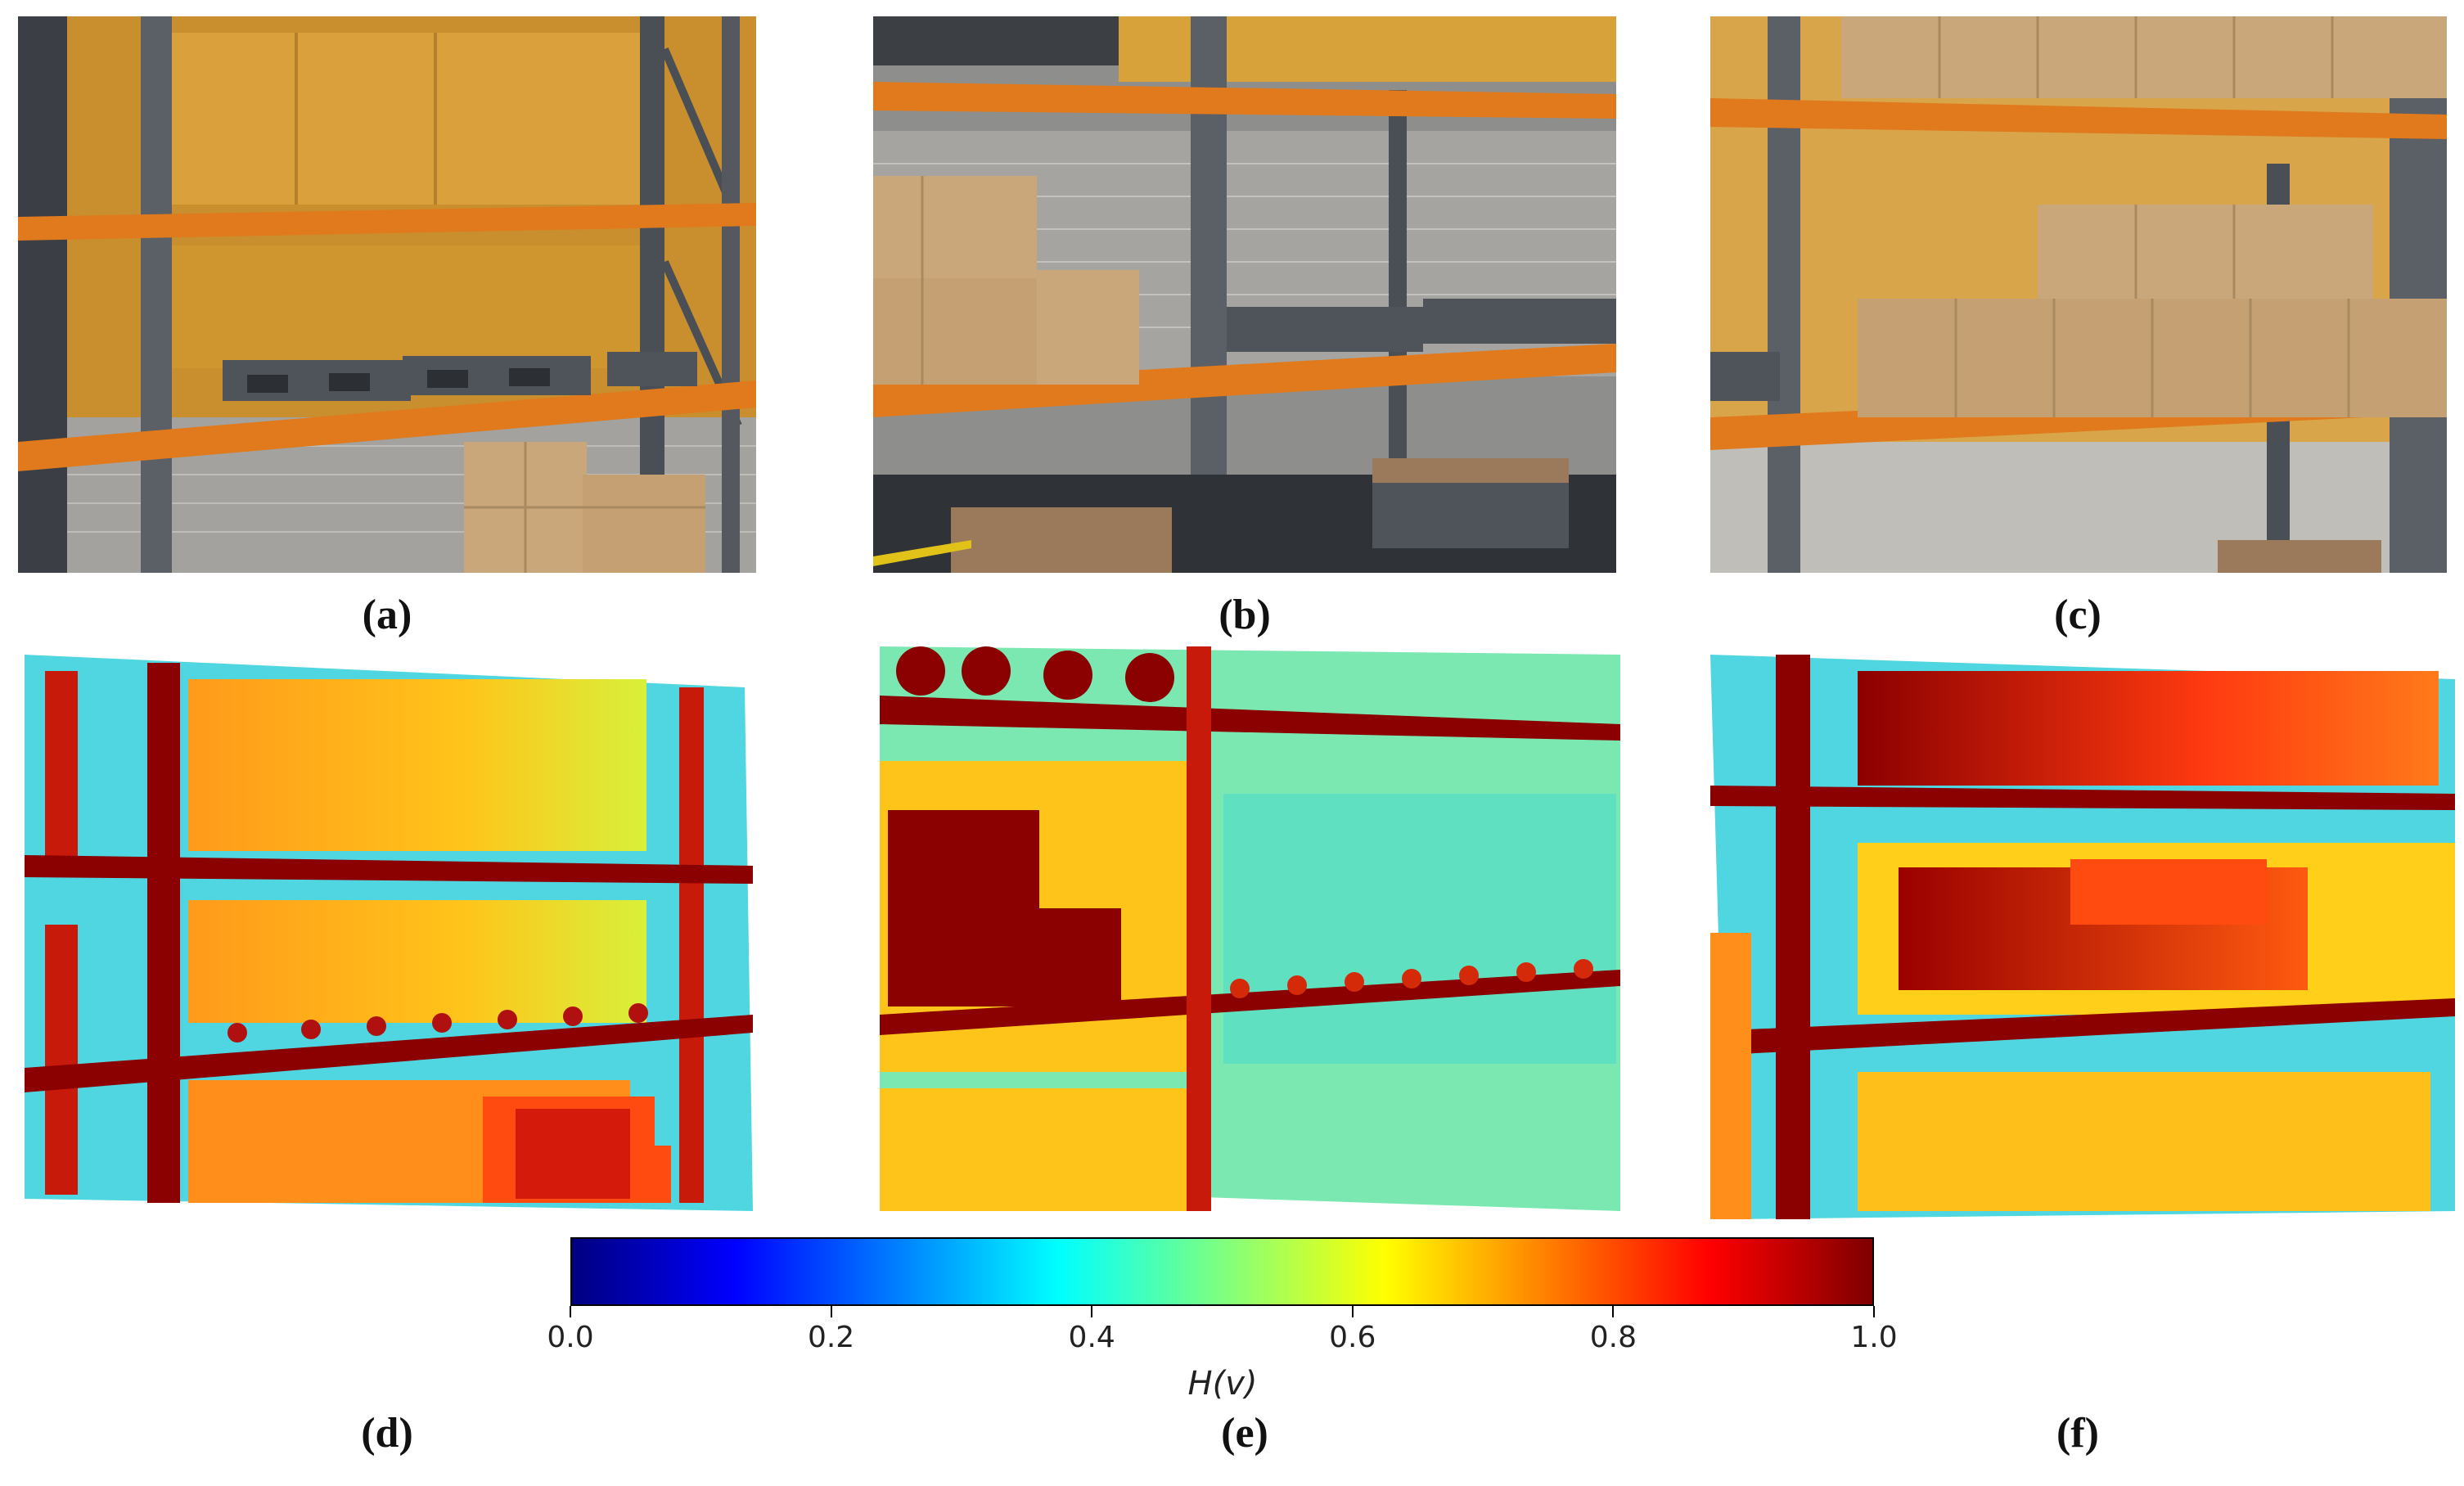 The width and height of the screenshot is (2464, 1486). Describe the element at coordinates (1244, 294) in the screenshot. I see `photo-panel-b` at that location.